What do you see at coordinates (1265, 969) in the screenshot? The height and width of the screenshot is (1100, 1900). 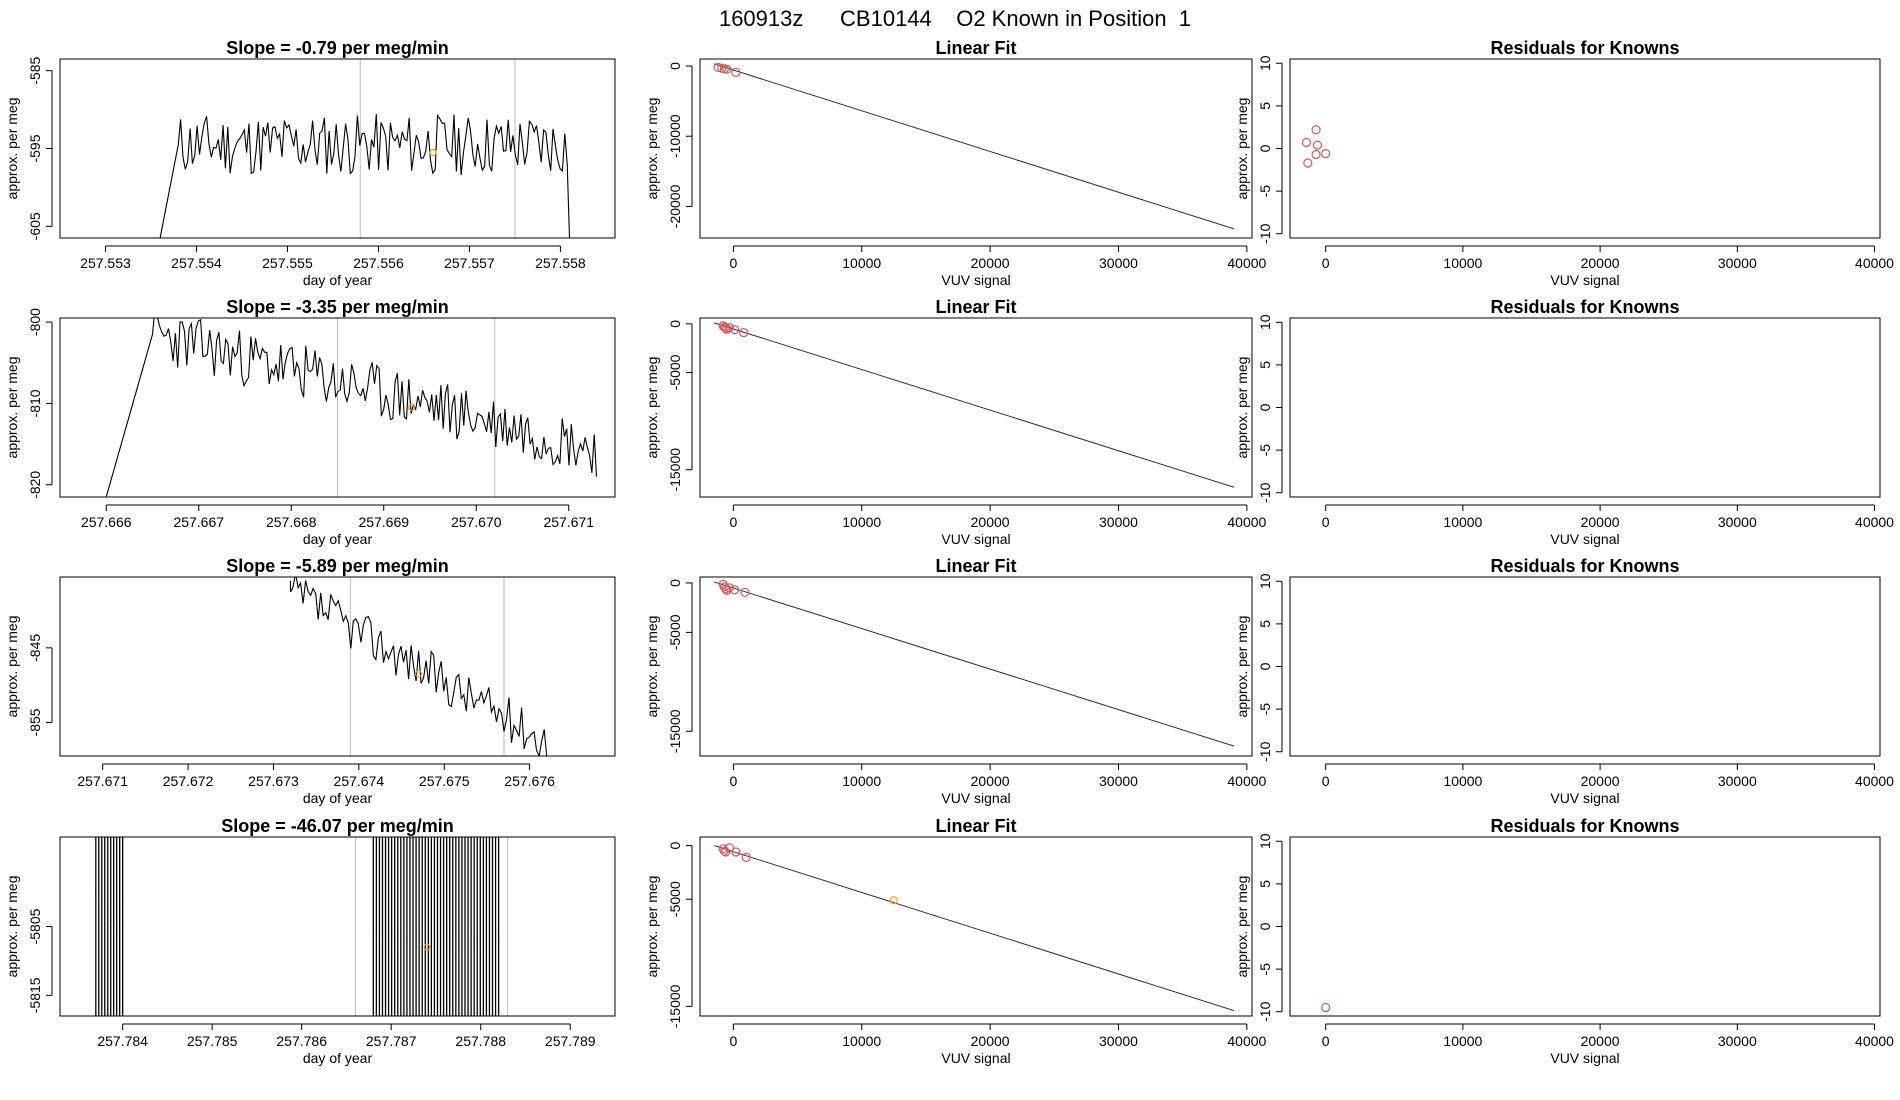 I see `y-tick-label: -5` at bounding box center [1265, 969].